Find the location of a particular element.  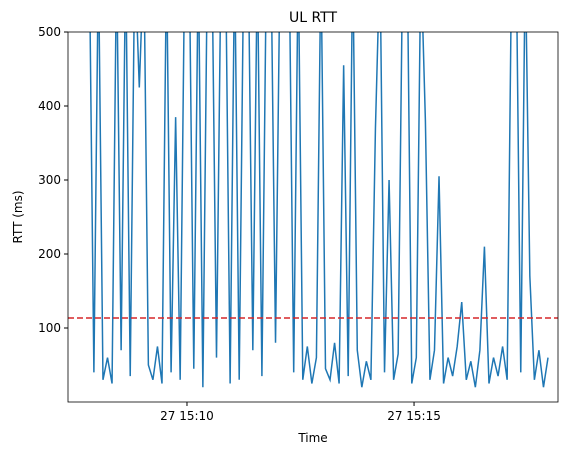

y-tick-label: 100 is located at coordinates (49, 328).